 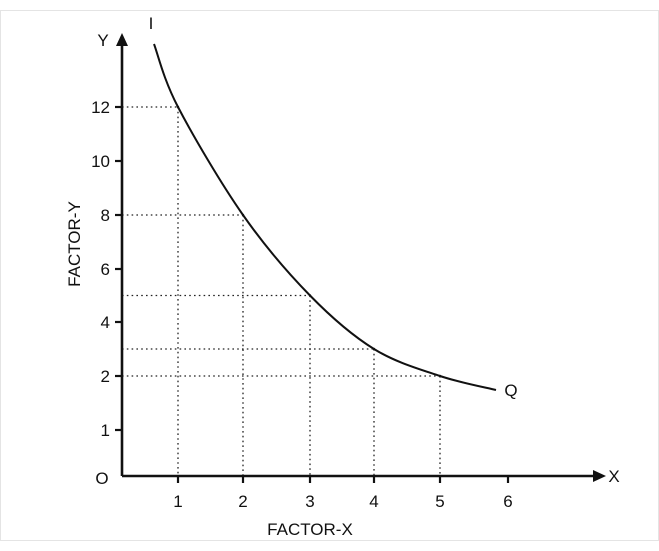 What do you see at coordinates (122, 39) in the screenshot?
I see `y-axis-arrow-icon` at bounding box center [122, 39].